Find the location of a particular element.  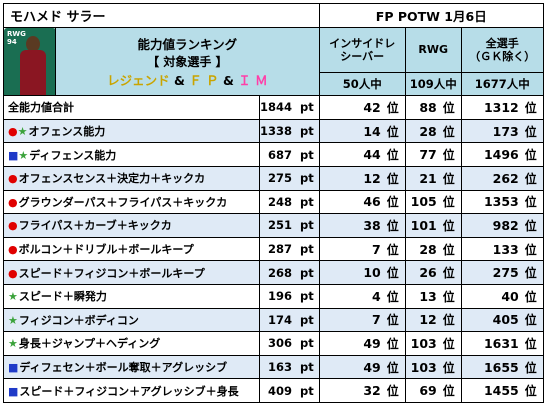

rank-all-players-cell: 173 位 is located at coordinates (502, 131).